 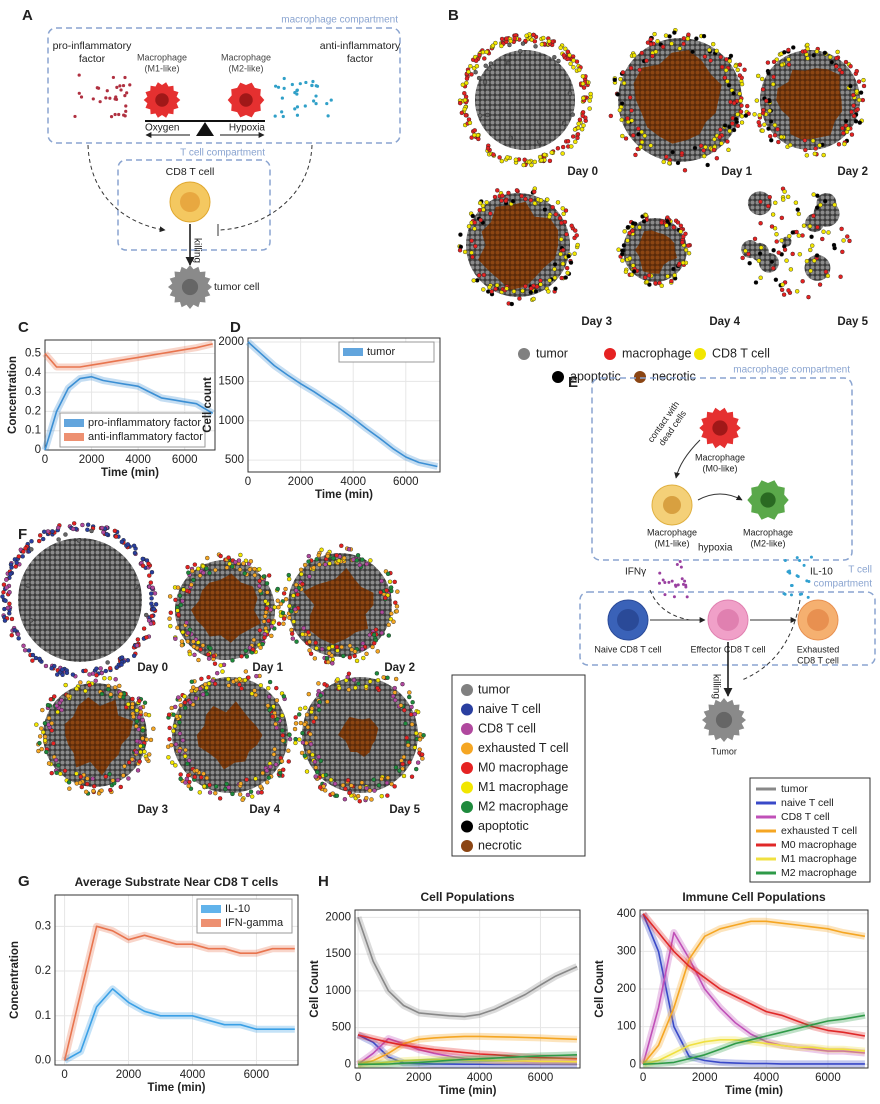 I want to click on legend-label: pro-inflammatory factor, so click(x=144, y=423).